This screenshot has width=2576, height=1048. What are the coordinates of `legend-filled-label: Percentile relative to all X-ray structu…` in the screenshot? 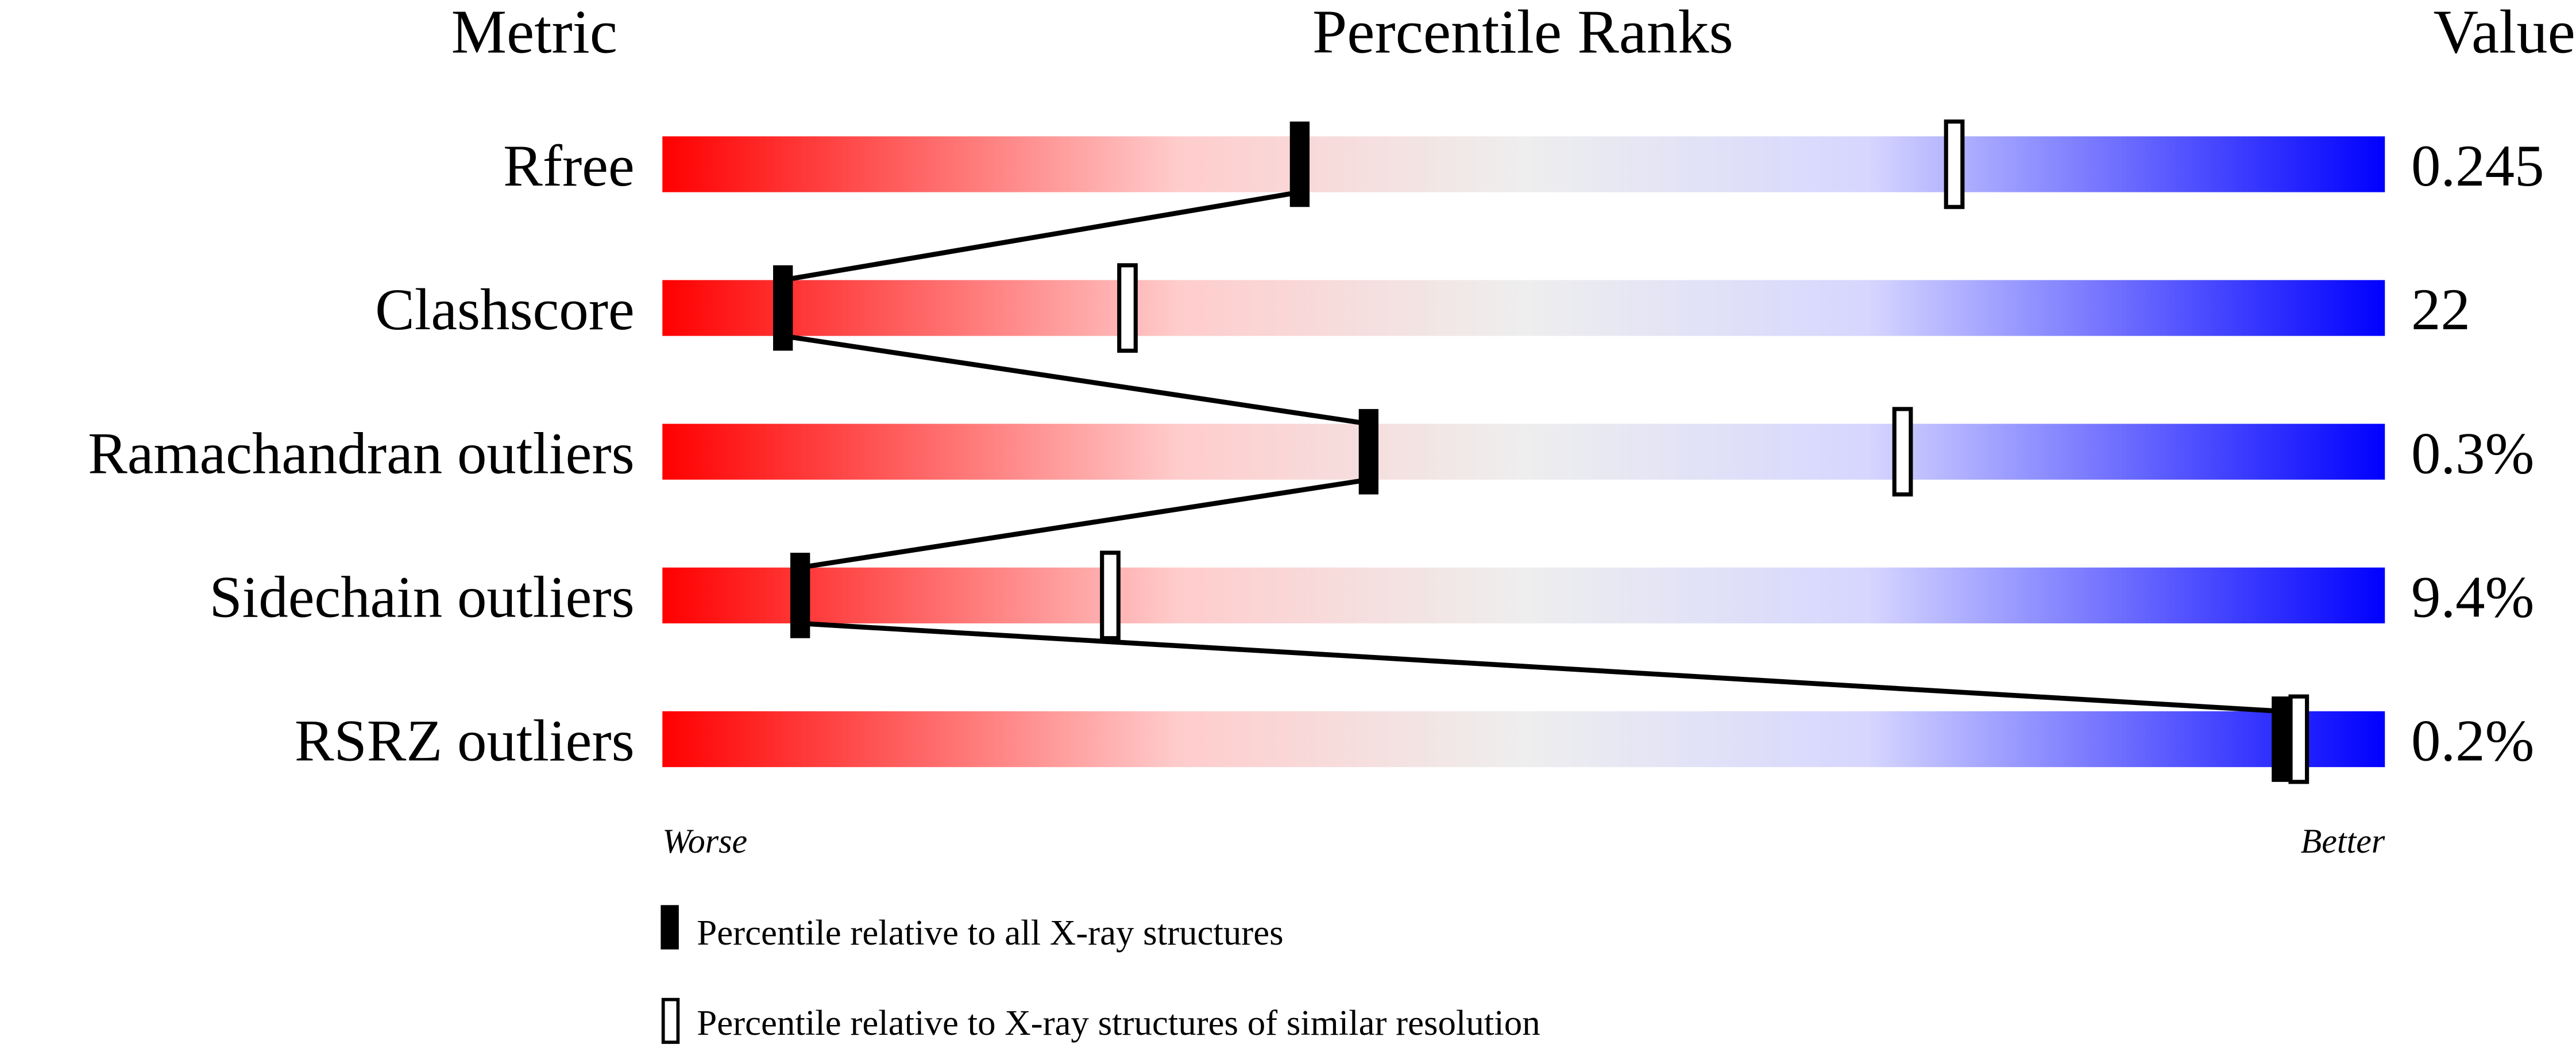 It's located at (990, 932).